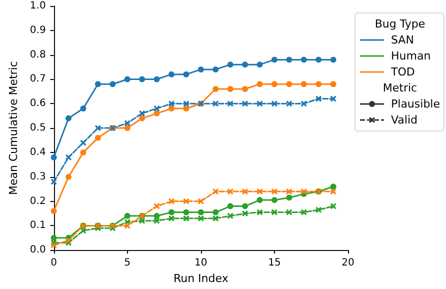 This screenshot has width=446, height=289. Describe the element at coordinates (38, 201) in the screenshot. I see `y-tick-label: 0.2` at that location.